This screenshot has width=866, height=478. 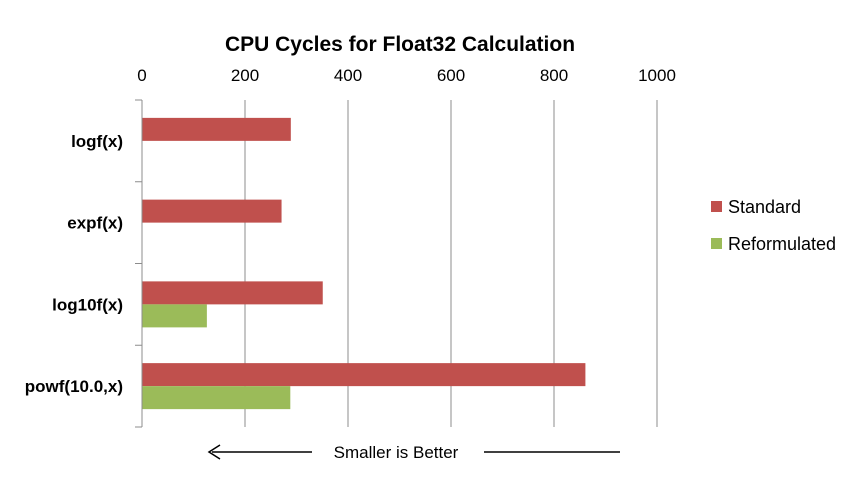 I want to click on x-tick-label: 0, so click(x=141, y=75).